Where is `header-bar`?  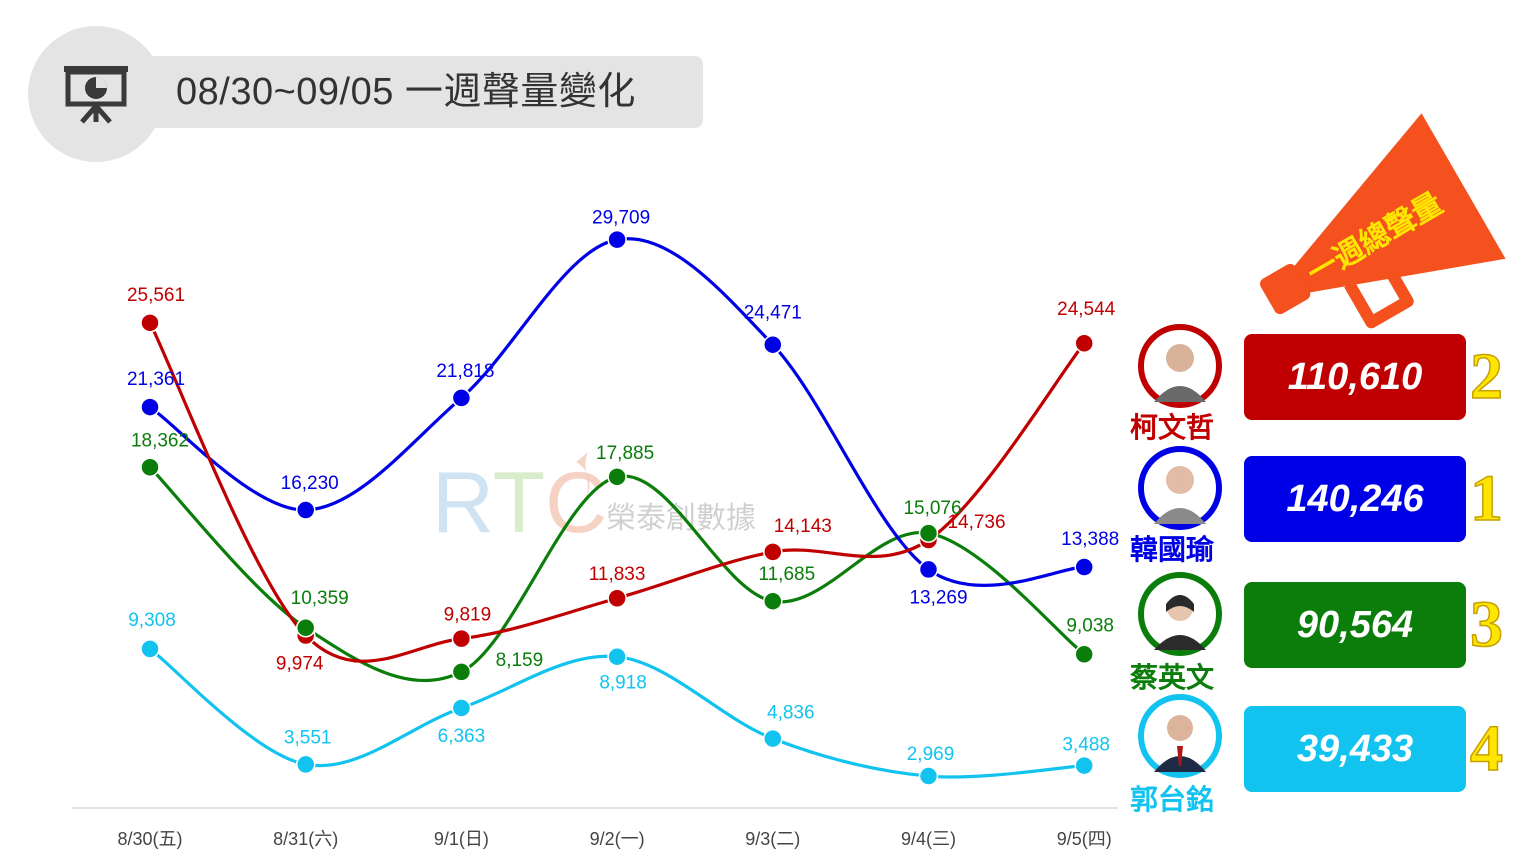 header-bar is located at coordinates (400, 92).